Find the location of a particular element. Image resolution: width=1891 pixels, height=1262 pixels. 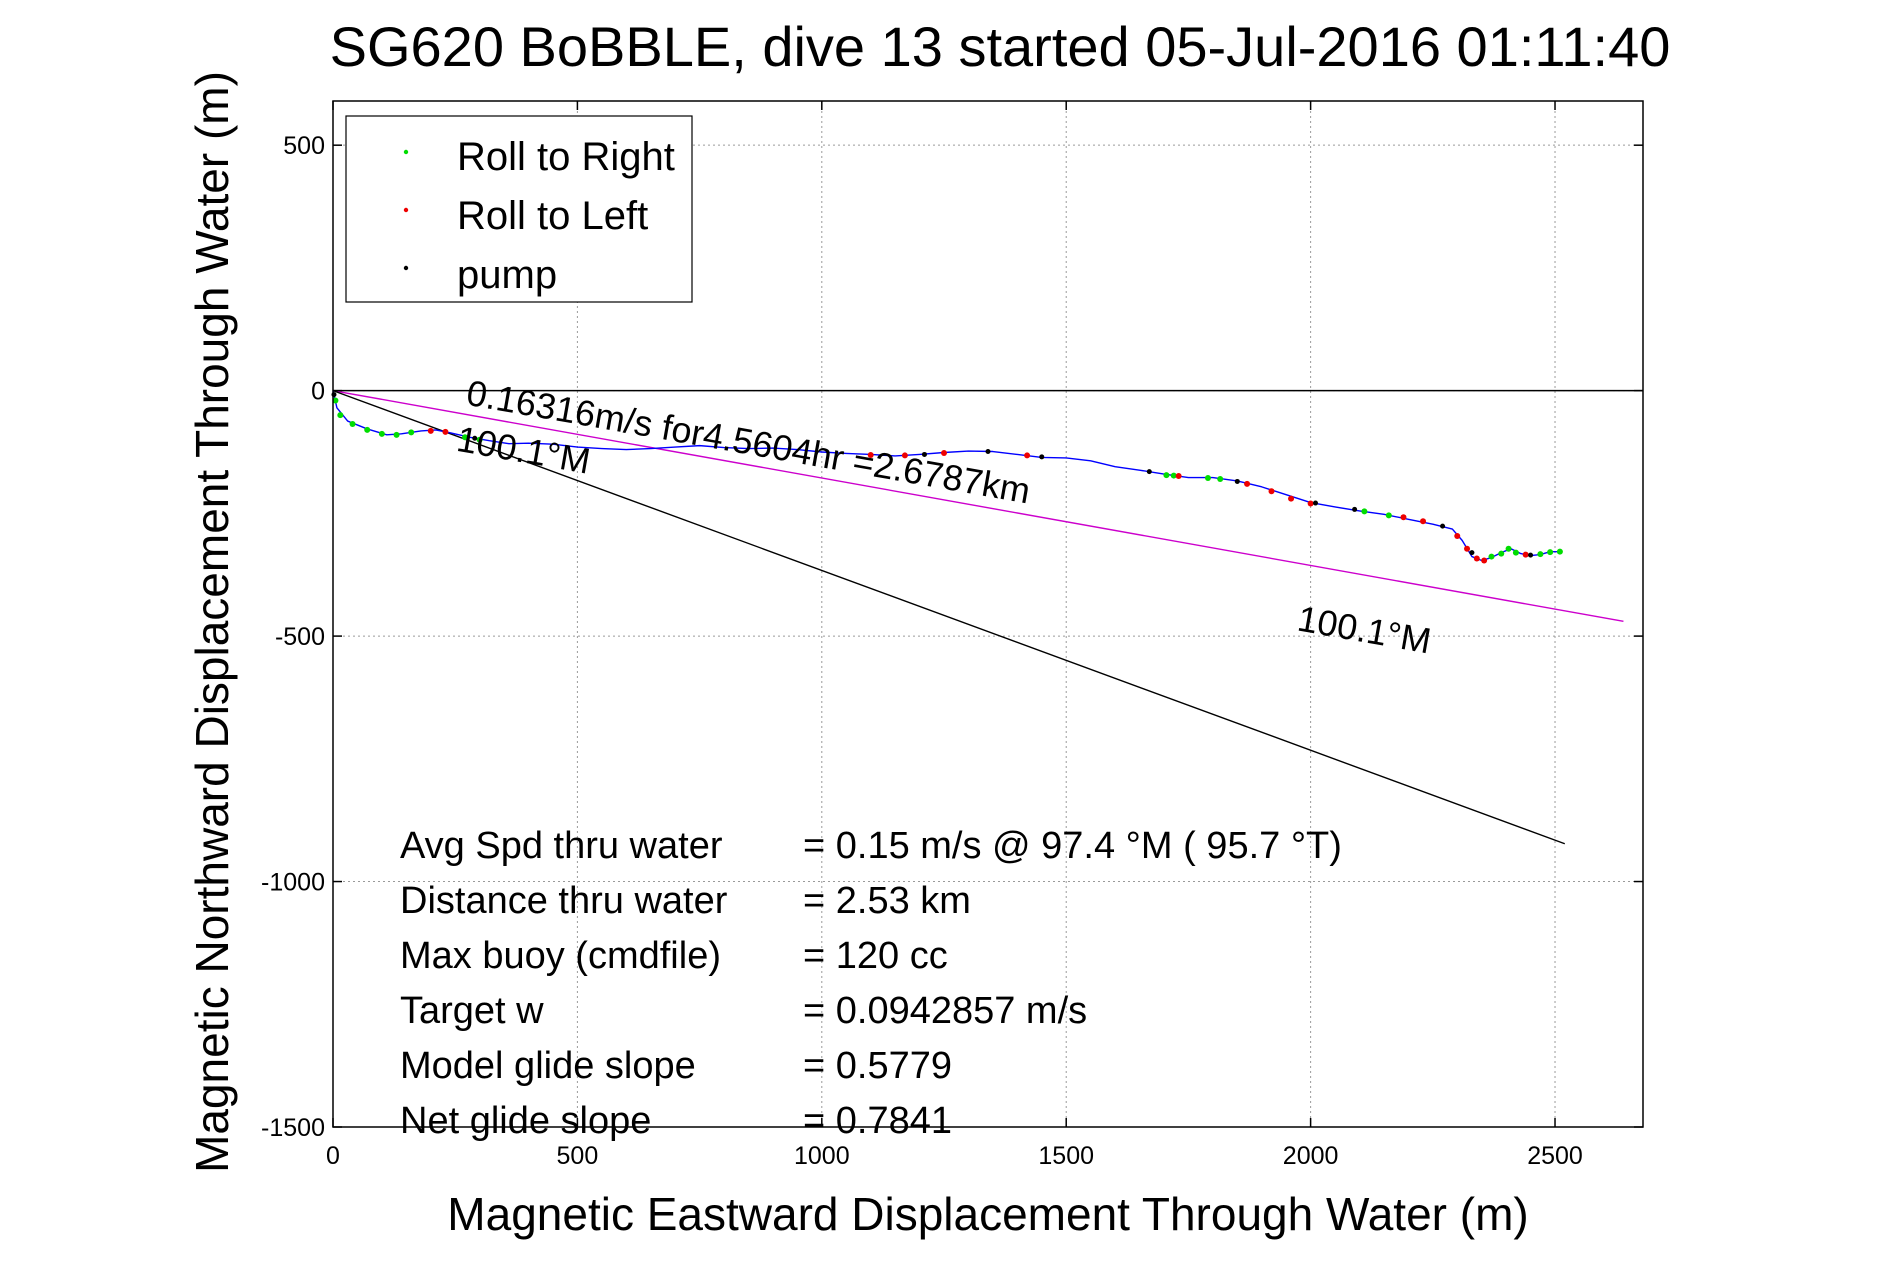

data-points is located at coordinates (947, 478).